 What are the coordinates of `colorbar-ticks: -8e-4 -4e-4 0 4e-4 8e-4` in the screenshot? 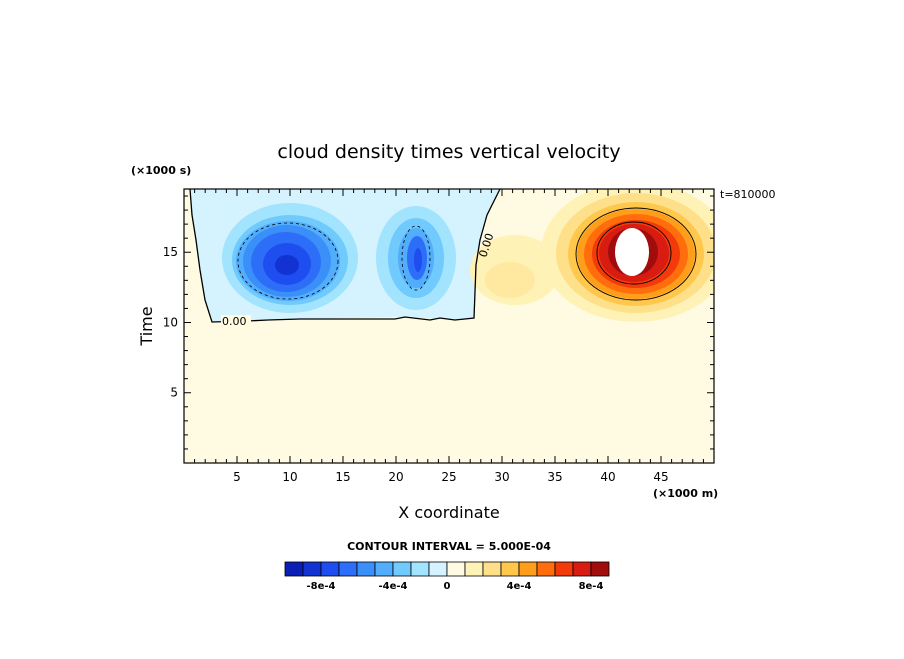 It's located at (455, 586).